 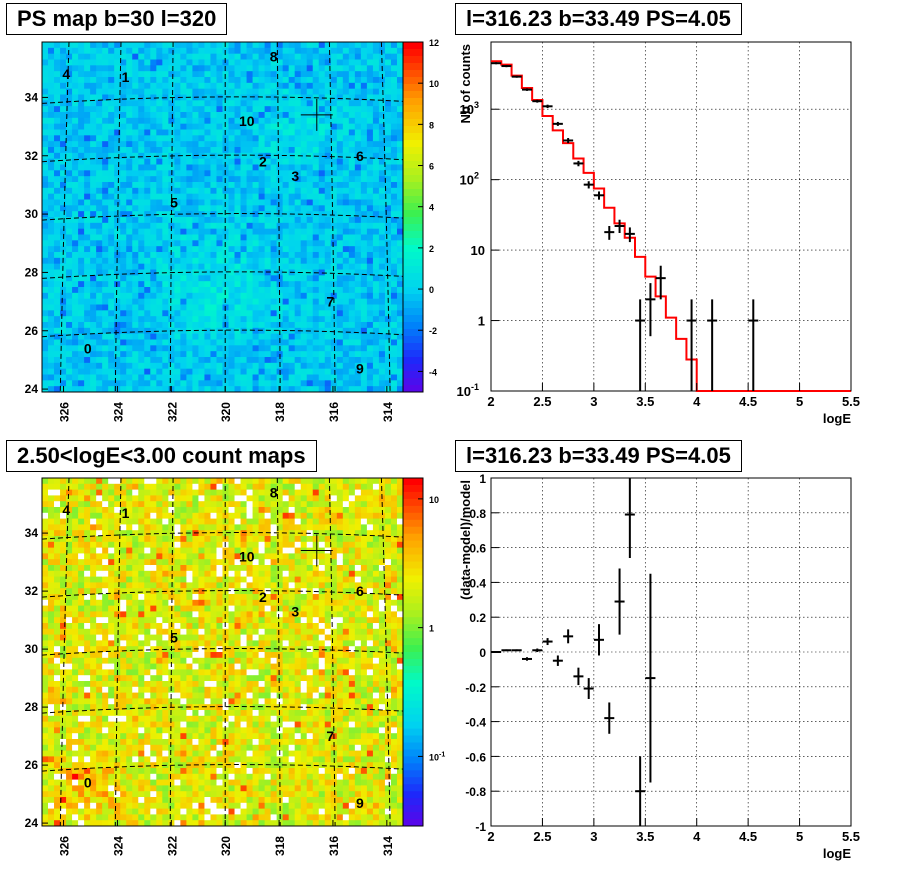 I want to click on map-xtick-1-4: 318, so click(x=280, y=412).